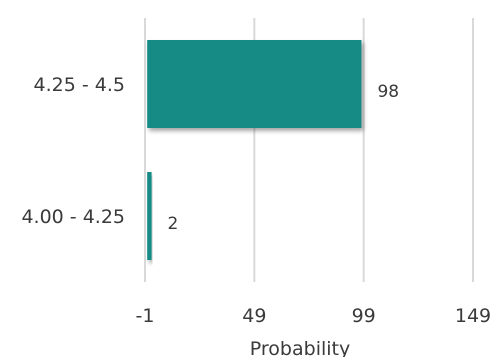  Describe the element at coordinates (254, 316) in the screenshot. I see `x-tick-label: 49` at that location.